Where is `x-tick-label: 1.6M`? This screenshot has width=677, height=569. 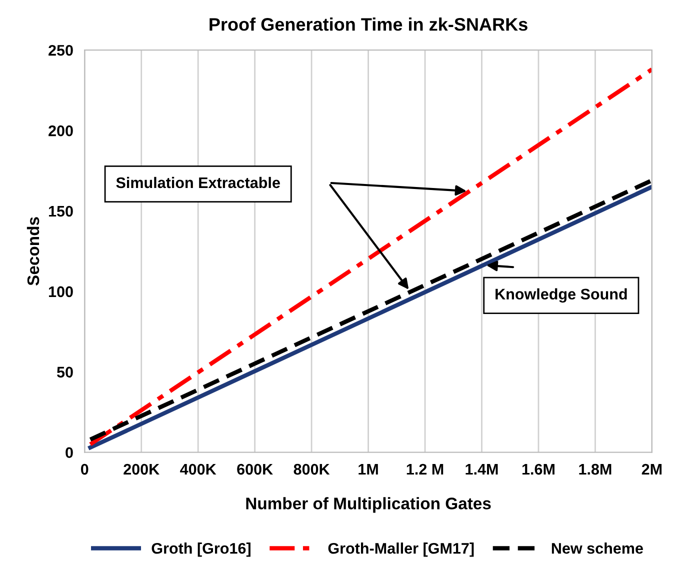
x-tick-label: 1.6M is located at coordinates (538, 469).